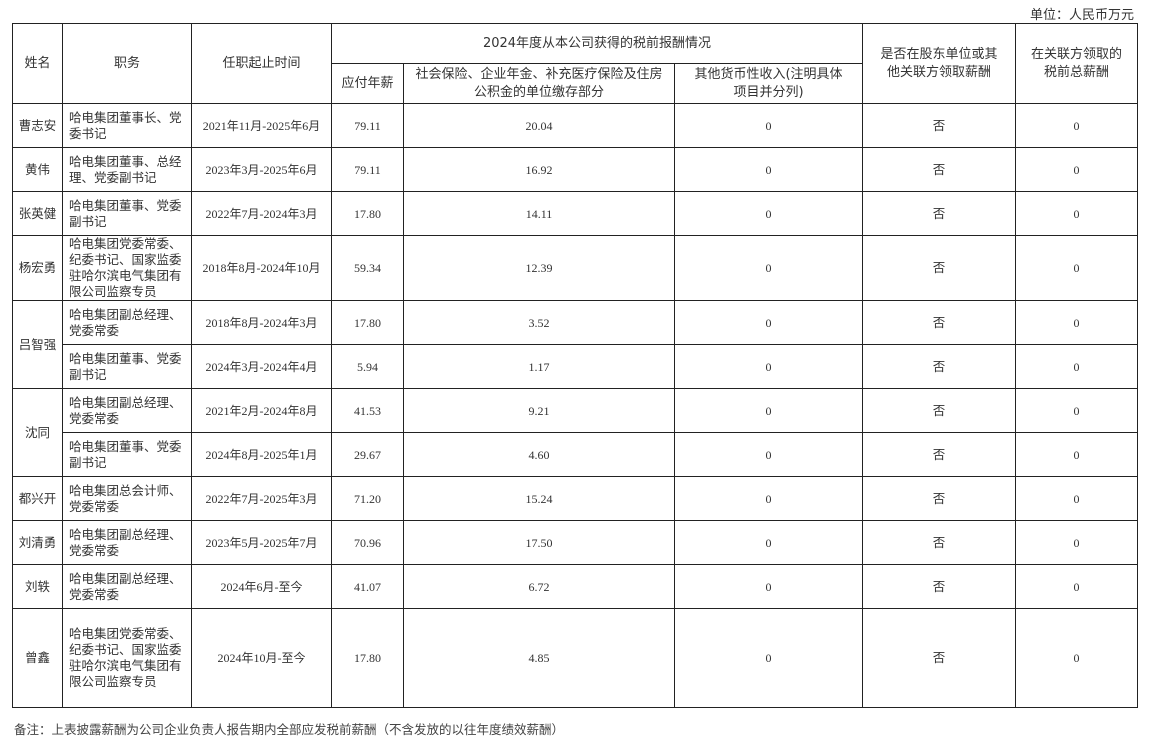  I want to click on insurance-cell: 15.24, so click(539, 498).